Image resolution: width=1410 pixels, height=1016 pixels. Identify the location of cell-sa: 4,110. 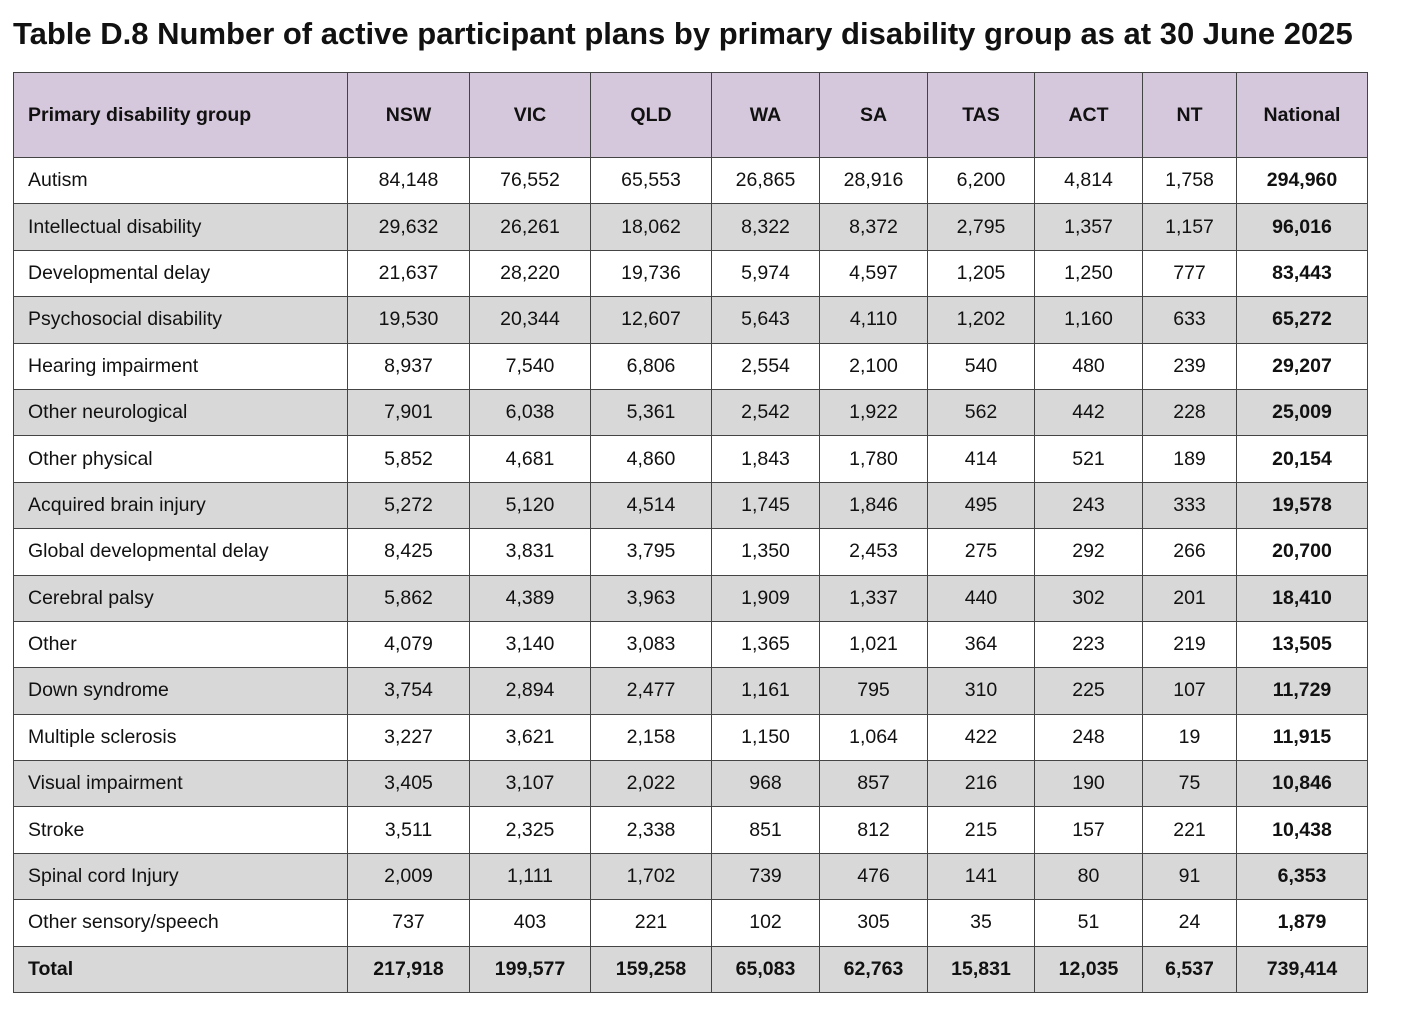
(873, 320).